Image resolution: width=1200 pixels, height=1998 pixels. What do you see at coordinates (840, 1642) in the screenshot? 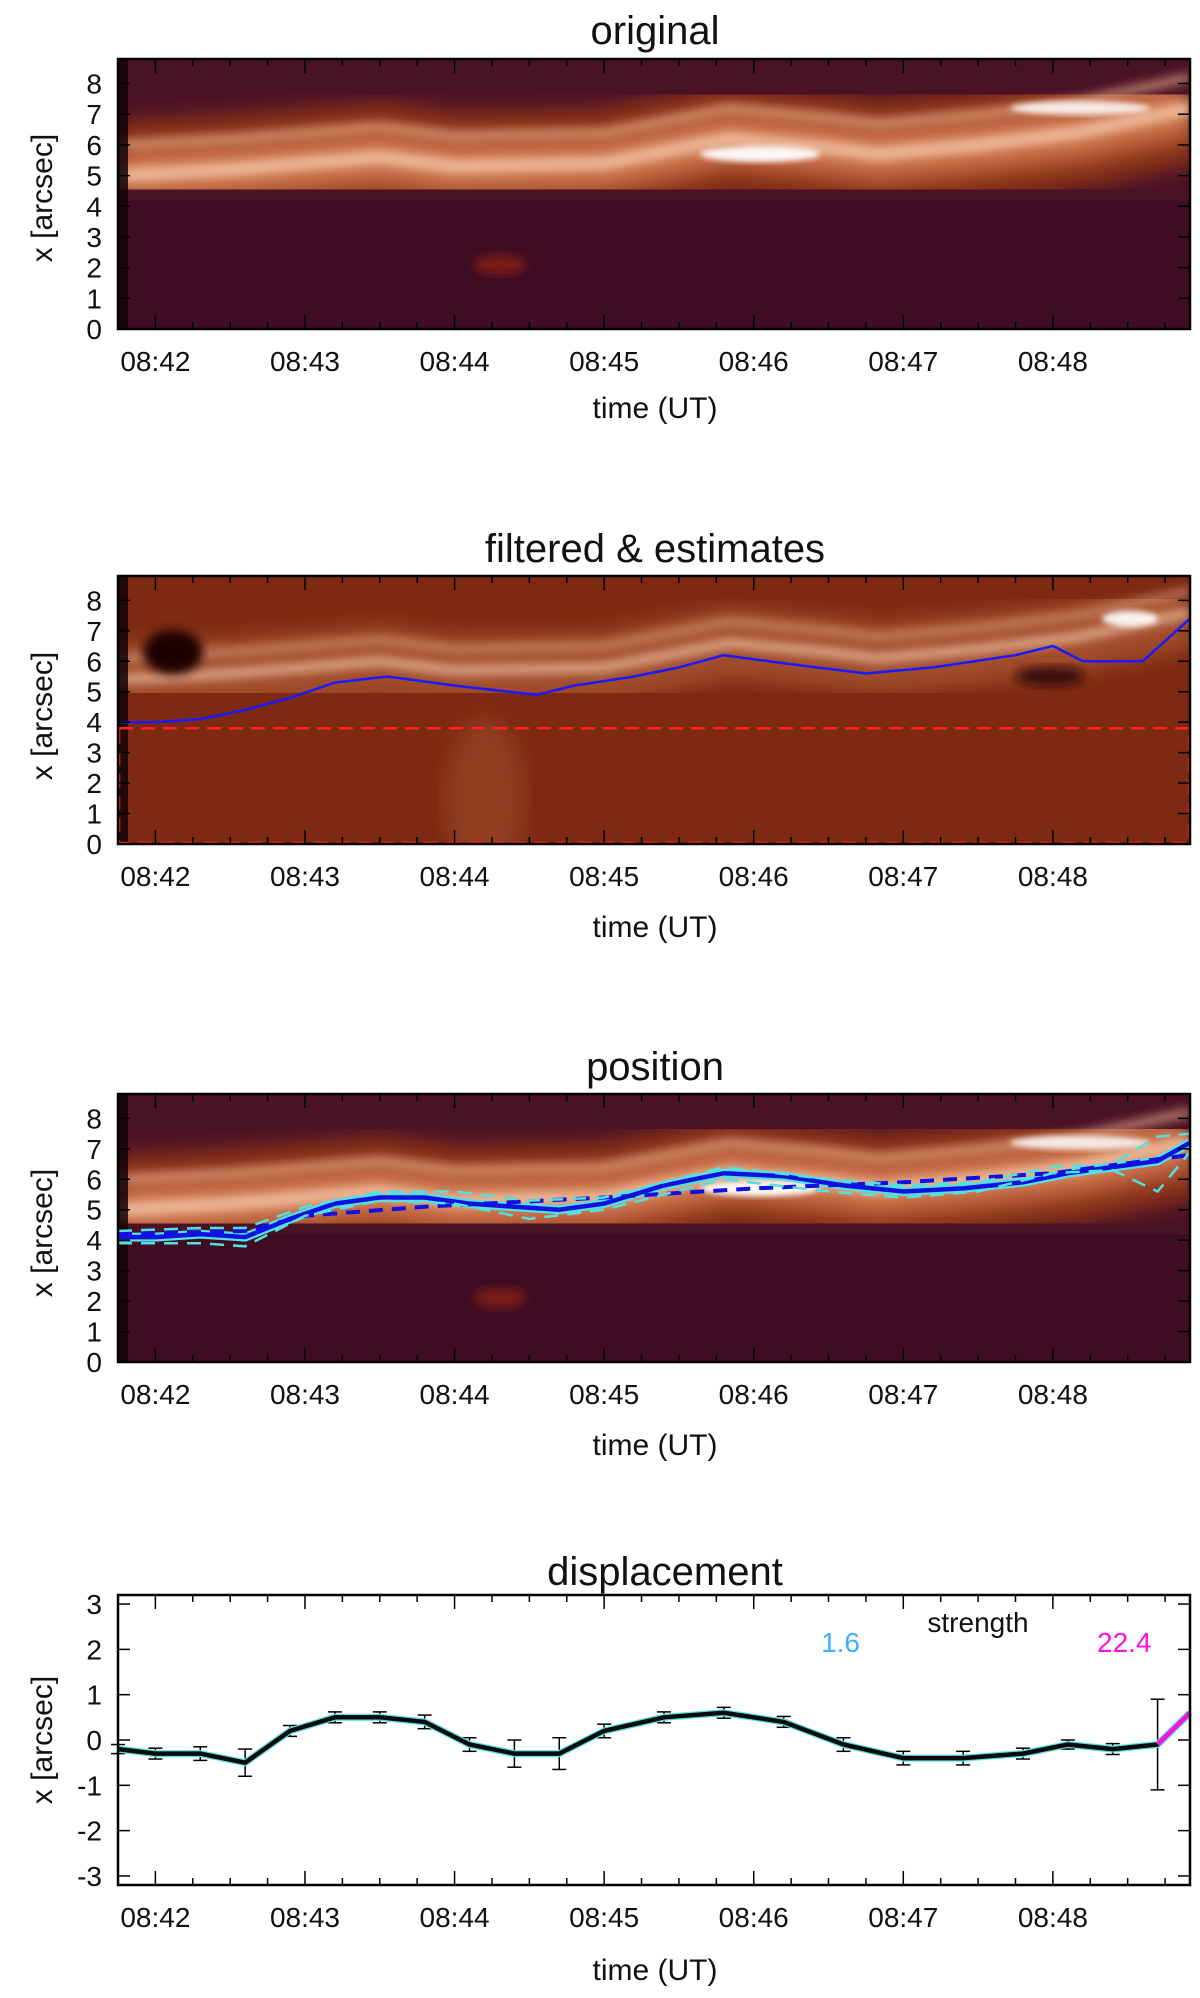
I see `legend-min: 1.6` at bounding box center [840, 1642].